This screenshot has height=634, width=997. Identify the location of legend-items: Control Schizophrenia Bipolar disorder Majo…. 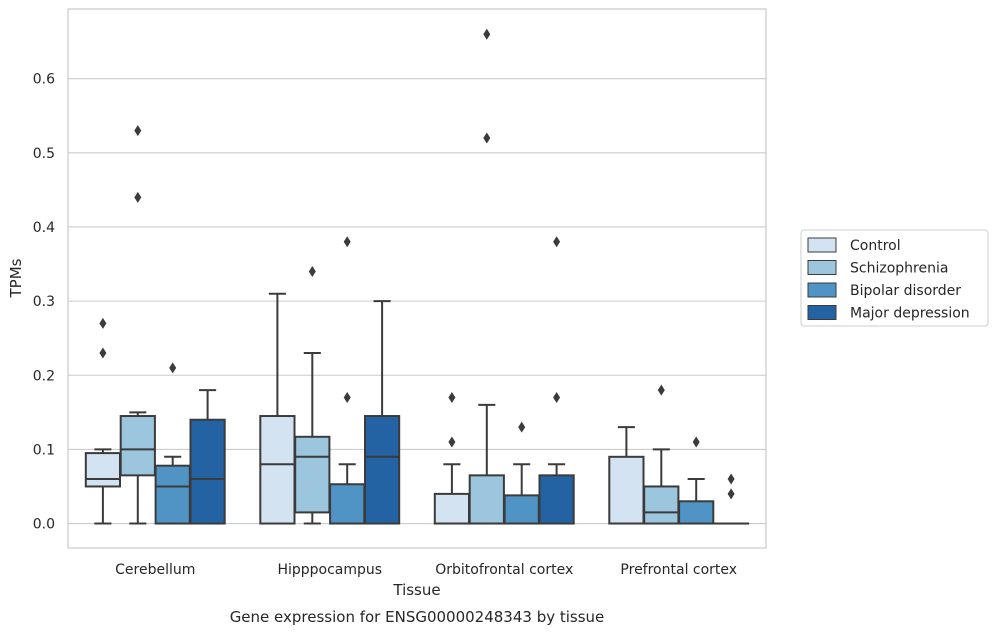
(888, 279).